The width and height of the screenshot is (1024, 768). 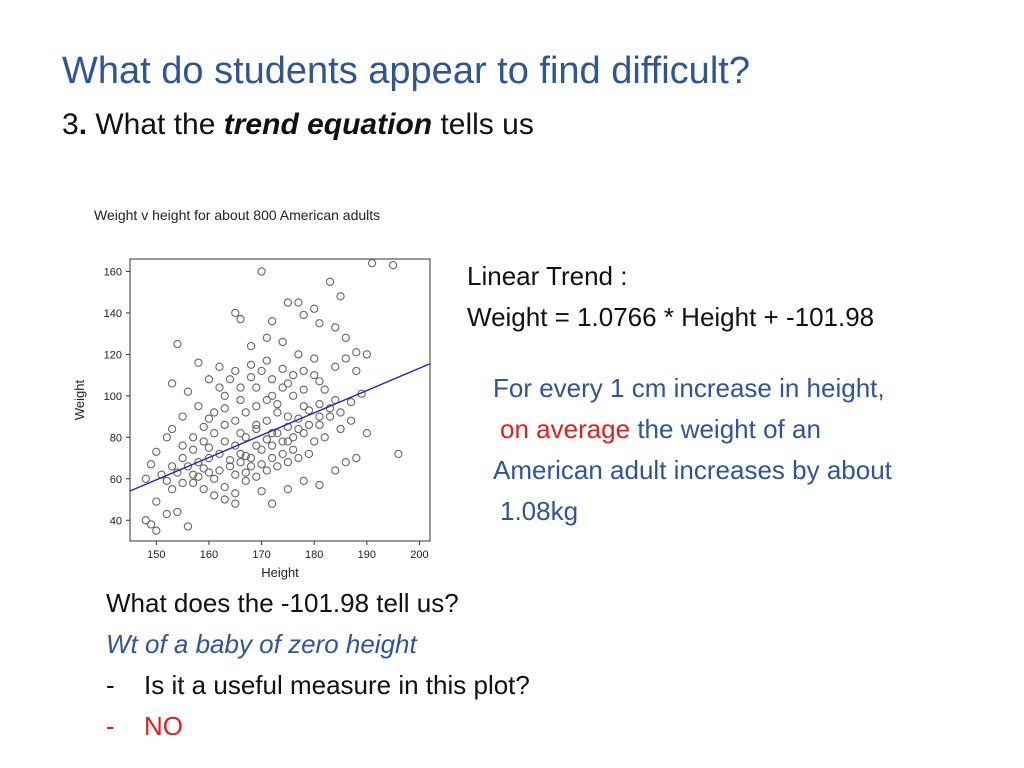 What do you see at coordinates (113, 355) in the screenshot?
I see `y-tick-label: 120` at bounding box center [113, 355].